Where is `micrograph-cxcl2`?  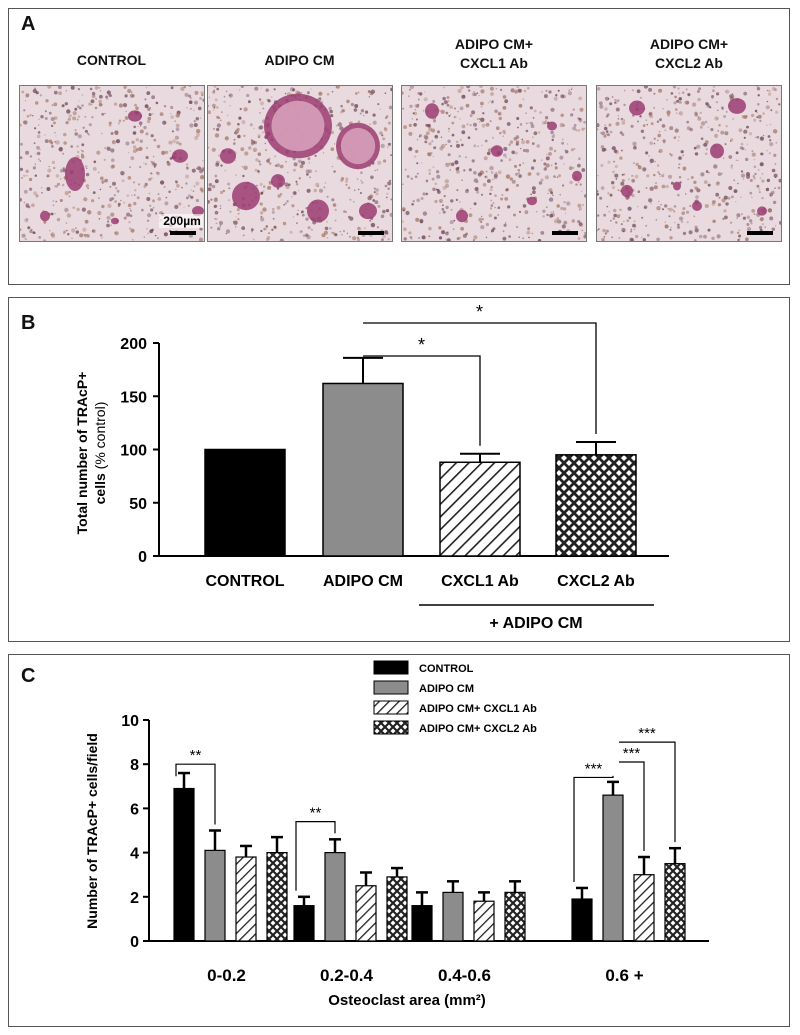
micrograph-cxcl2 is located at coordinates (689, 163).